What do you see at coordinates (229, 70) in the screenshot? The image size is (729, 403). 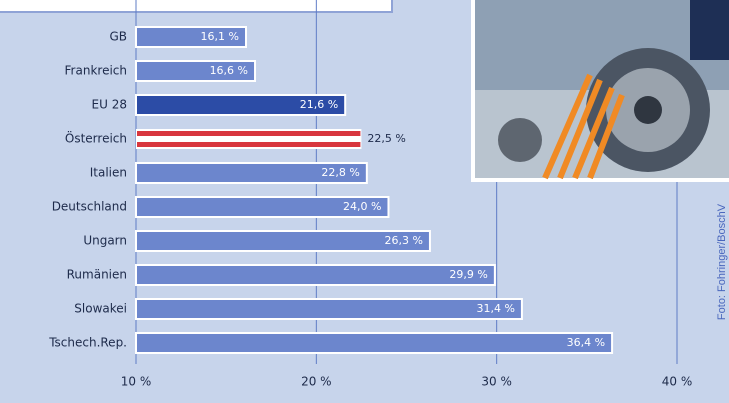 I see `value-label: 16,6 %` at bounding box center [229, 70].